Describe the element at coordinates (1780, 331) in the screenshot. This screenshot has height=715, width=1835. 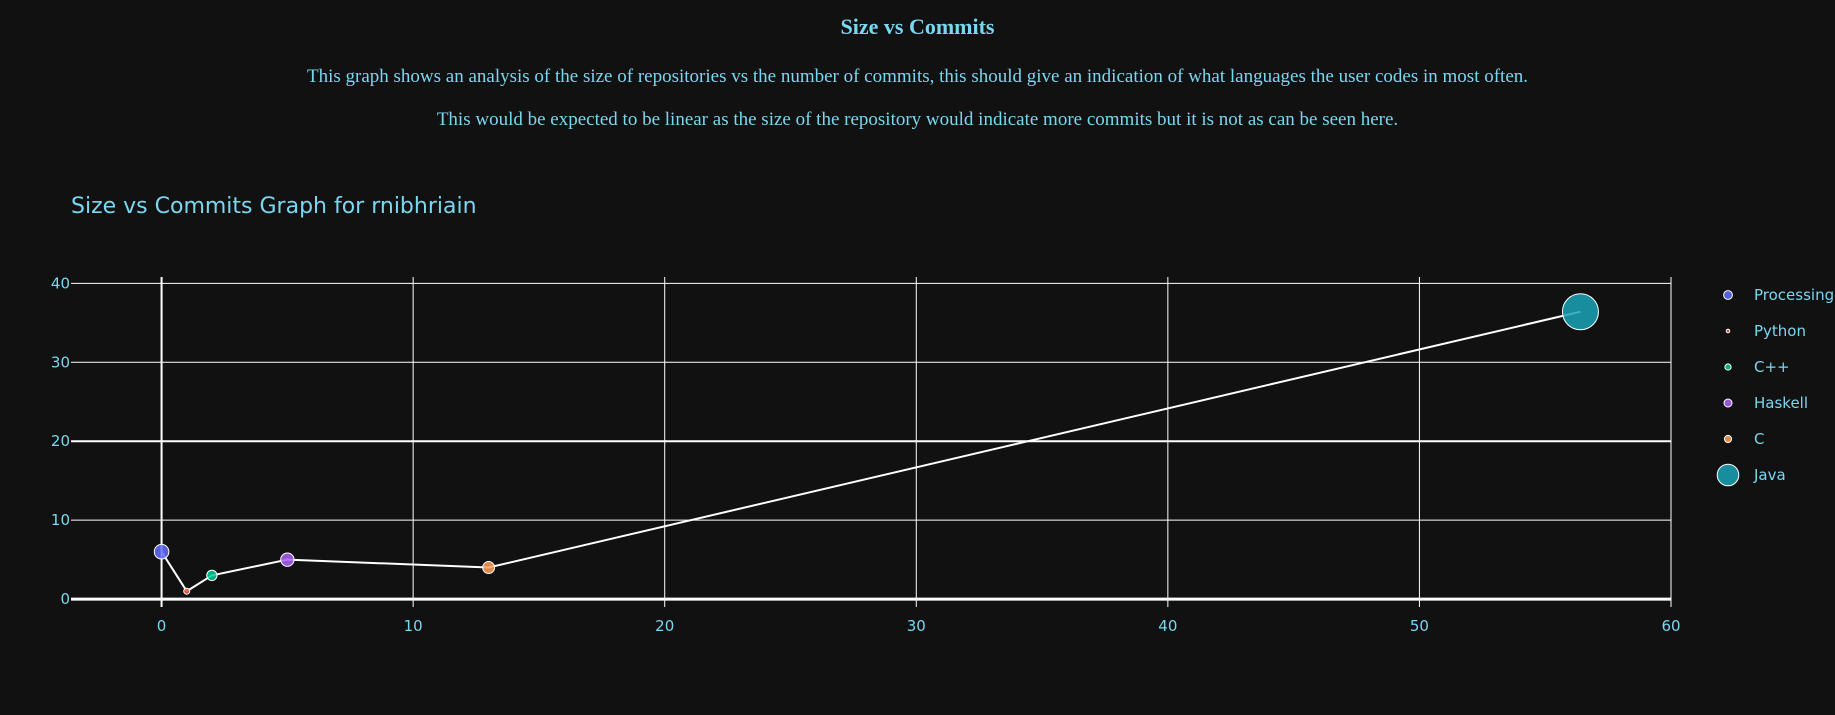
I see `legend-label: Python` at that location.